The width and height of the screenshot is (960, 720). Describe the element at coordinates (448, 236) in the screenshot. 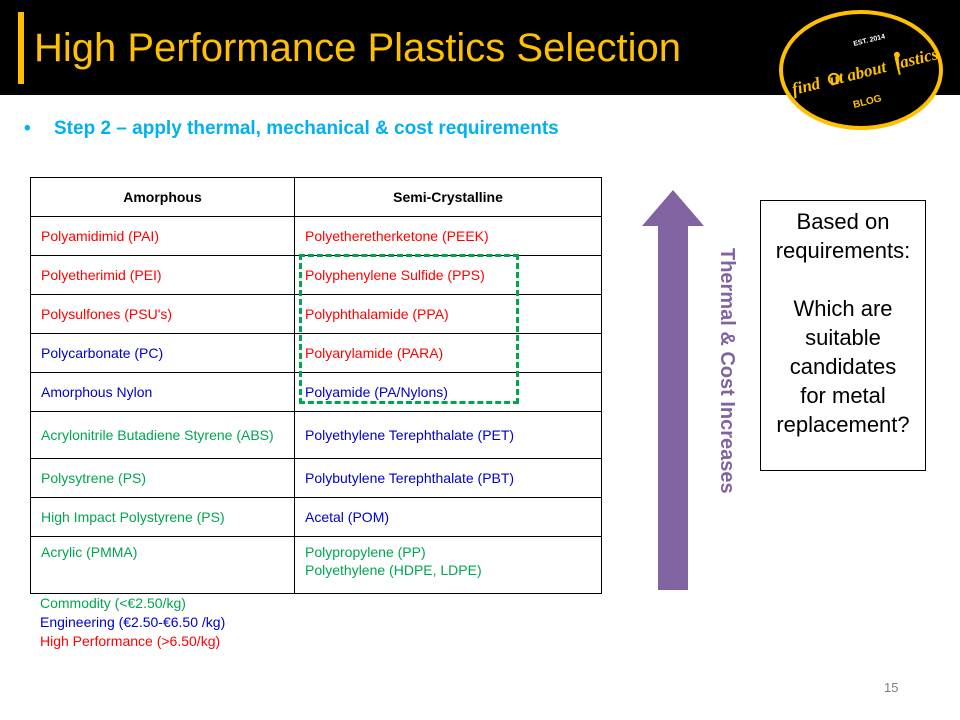

I see `cell-semi-crystalline: Polyetheretherketone (PEEK)` at that location.